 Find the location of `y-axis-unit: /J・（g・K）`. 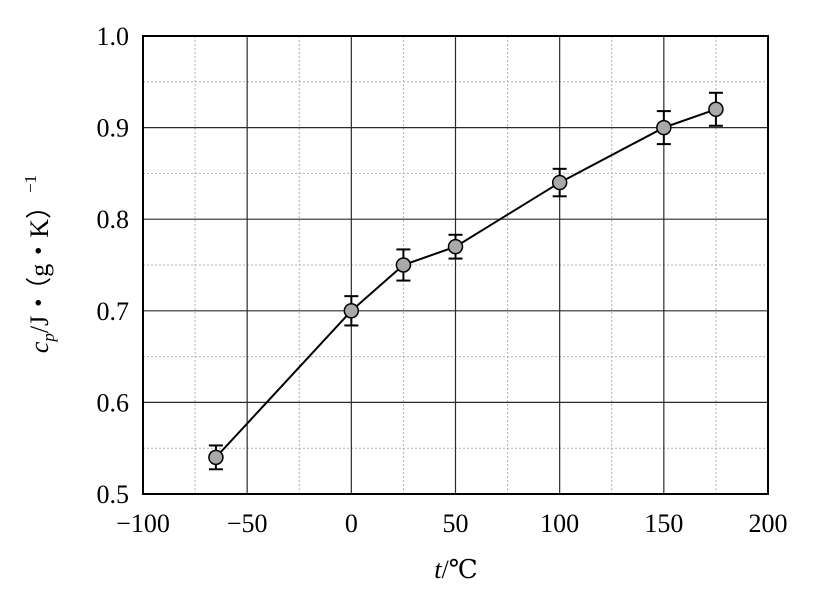

y-axis-unit: /J・（g・K） is located at coordinates (39, 263).